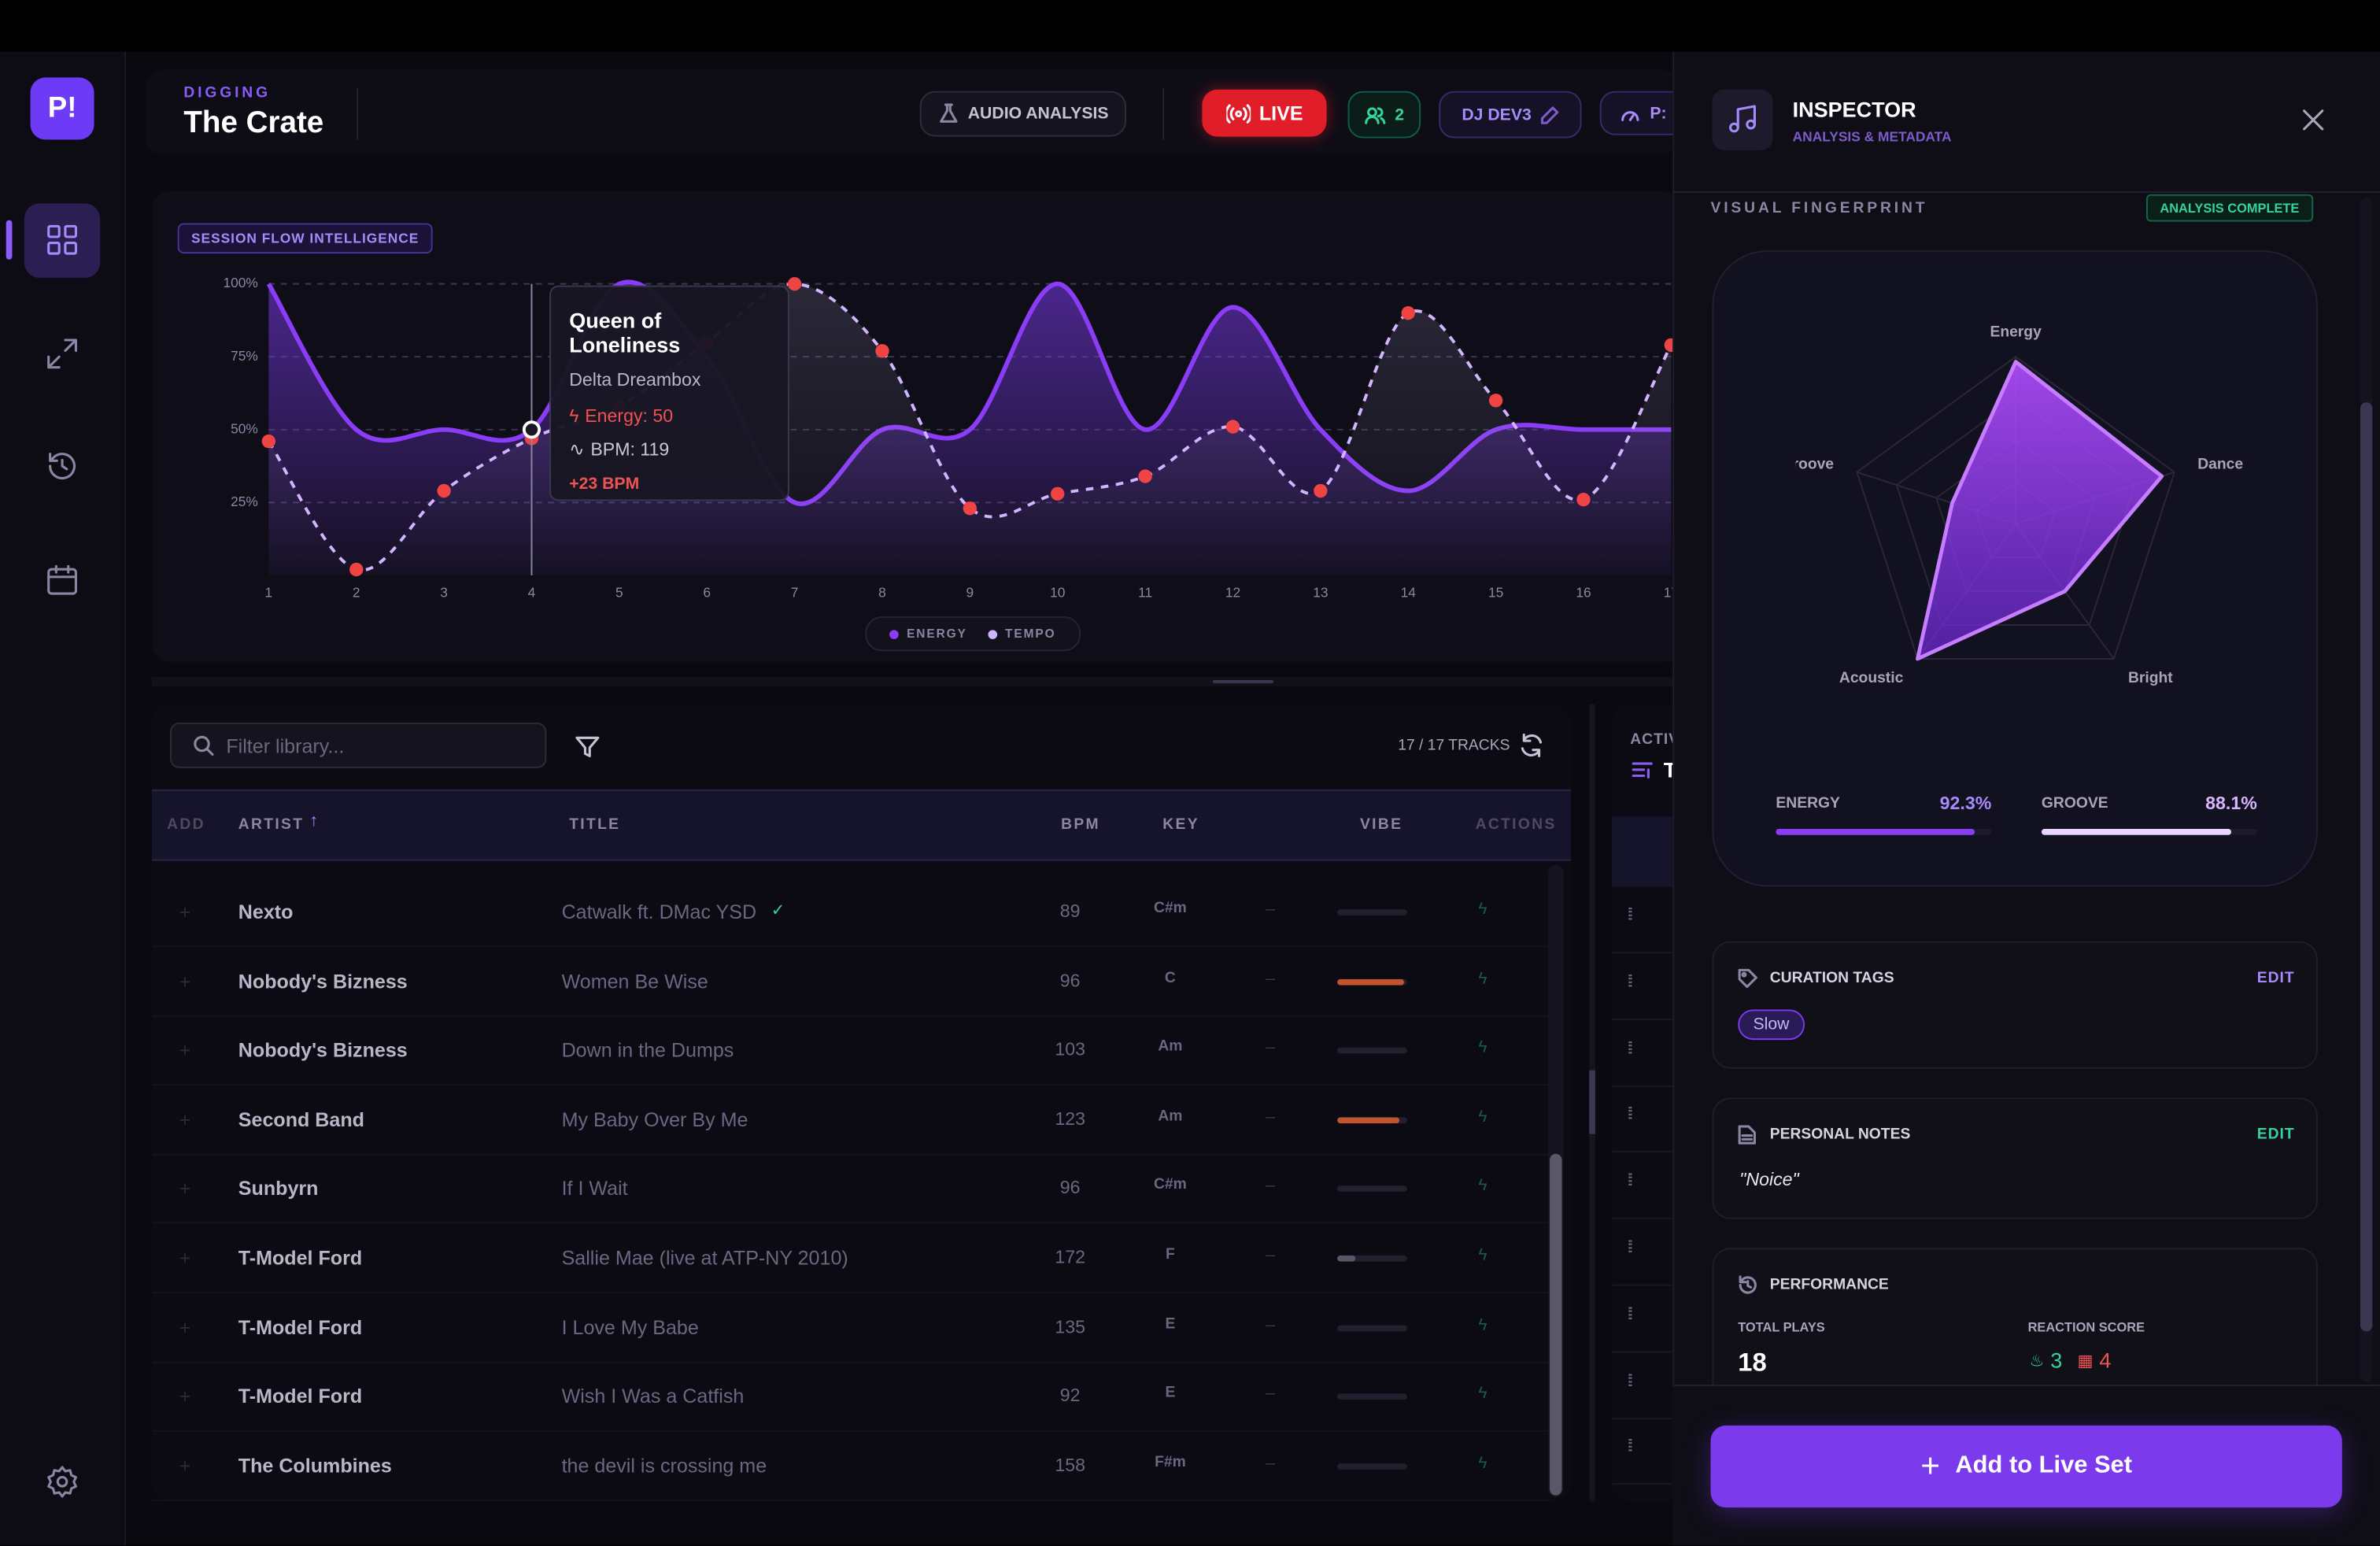 The image size is (2380, 1546). Describe the element at coordinates (1549, 114) in the screenshot. I see `pencil-icon` at that location.